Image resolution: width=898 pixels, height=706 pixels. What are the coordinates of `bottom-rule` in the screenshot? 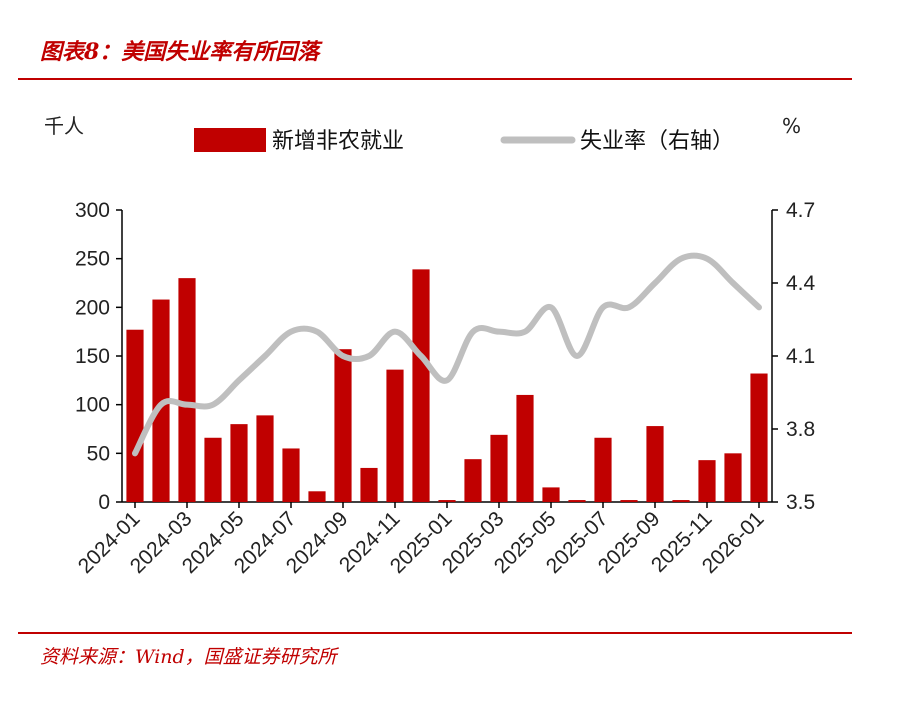 It's located at (435, 633).